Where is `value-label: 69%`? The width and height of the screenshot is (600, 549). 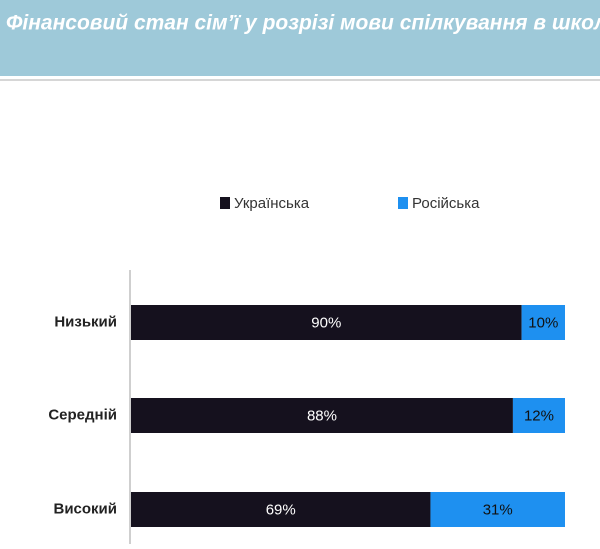 value-label: 69% is located at coordinates (281, 509).